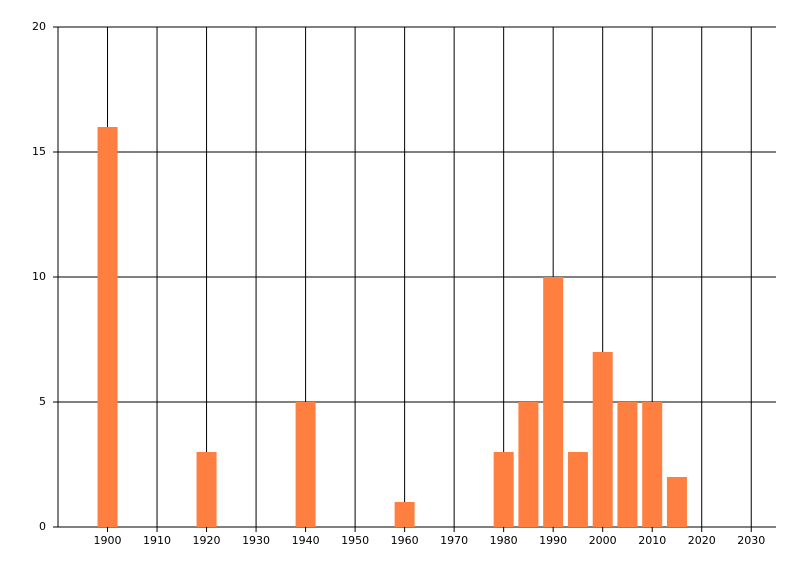 The width and height of the screenshot is (800, 576). Describe the element at coordinates (751, 540) in the screenshot. I see `x-tick-label: 2030` at that location.